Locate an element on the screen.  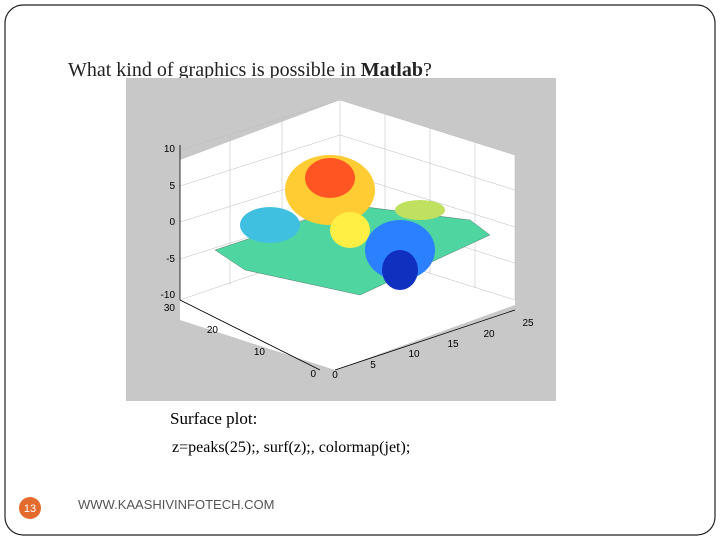
caption-line: z=peaks(25);, surf(z);, colormap(jet); is located at coordinates (291, 447).